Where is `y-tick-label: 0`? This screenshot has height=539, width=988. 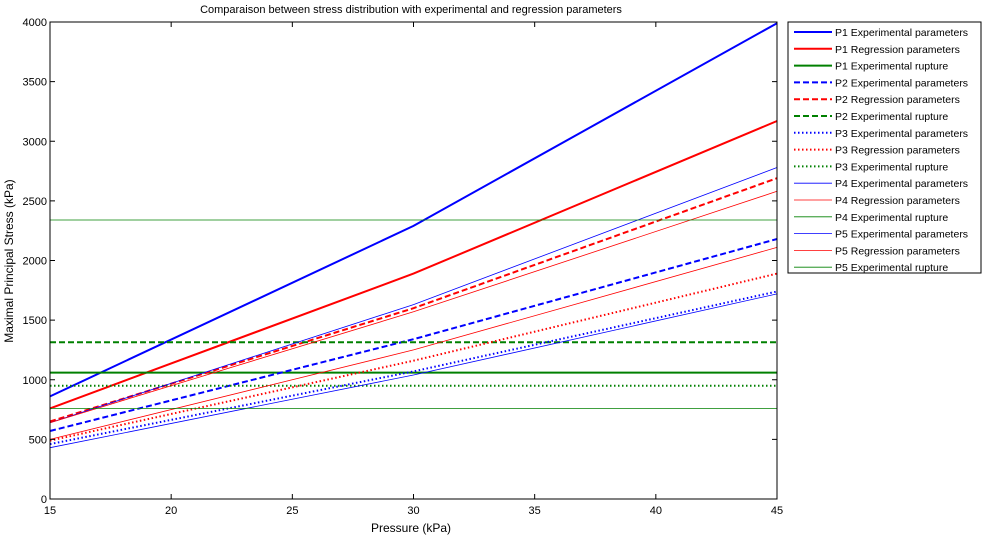 y-tick-label: 0 is located at coordinates (44, 500).